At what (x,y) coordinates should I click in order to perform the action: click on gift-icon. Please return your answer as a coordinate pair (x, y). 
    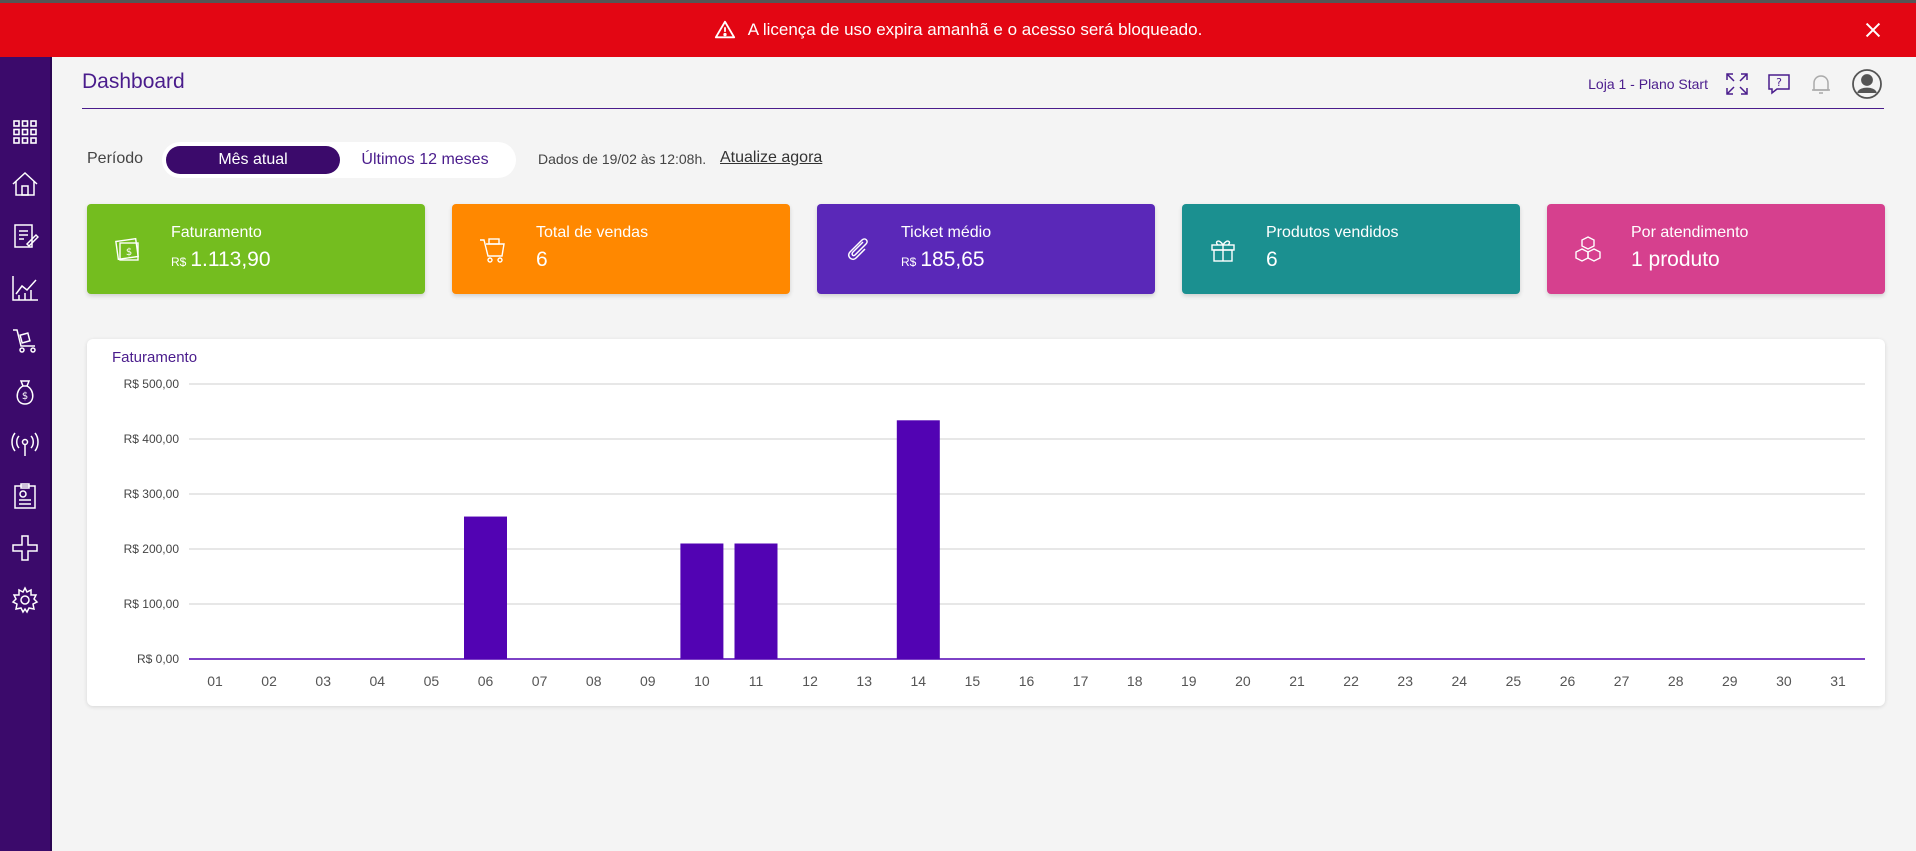
    Looking at the image, I should click on (1223, 251).